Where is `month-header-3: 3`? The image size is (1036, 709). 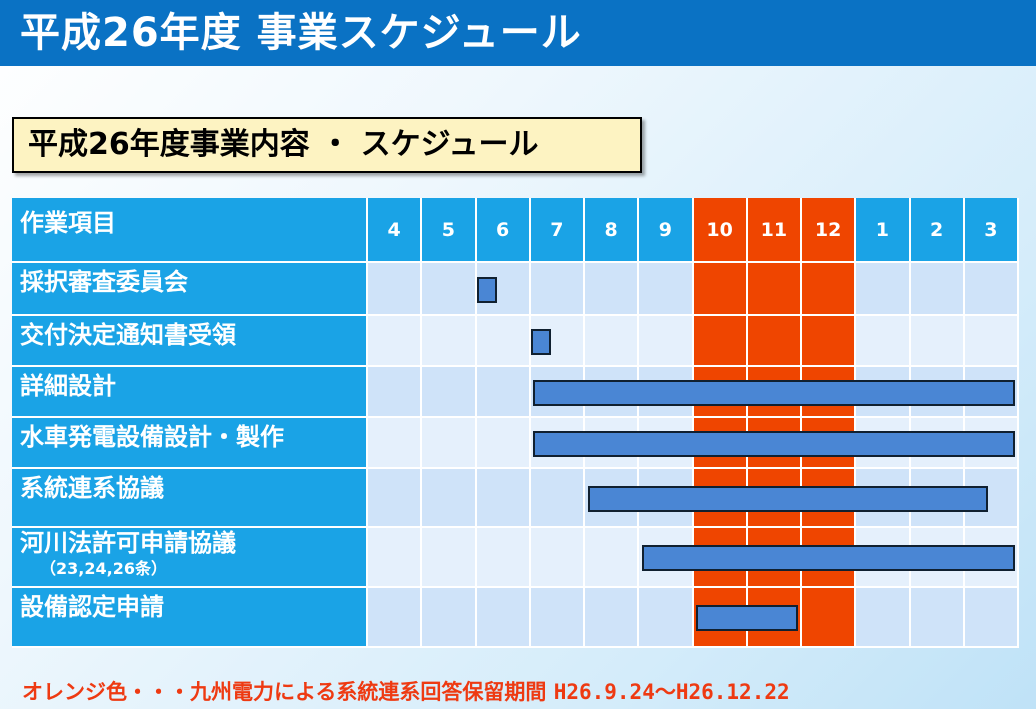
month-header-3: 3 is located at coordinates (991, 230).